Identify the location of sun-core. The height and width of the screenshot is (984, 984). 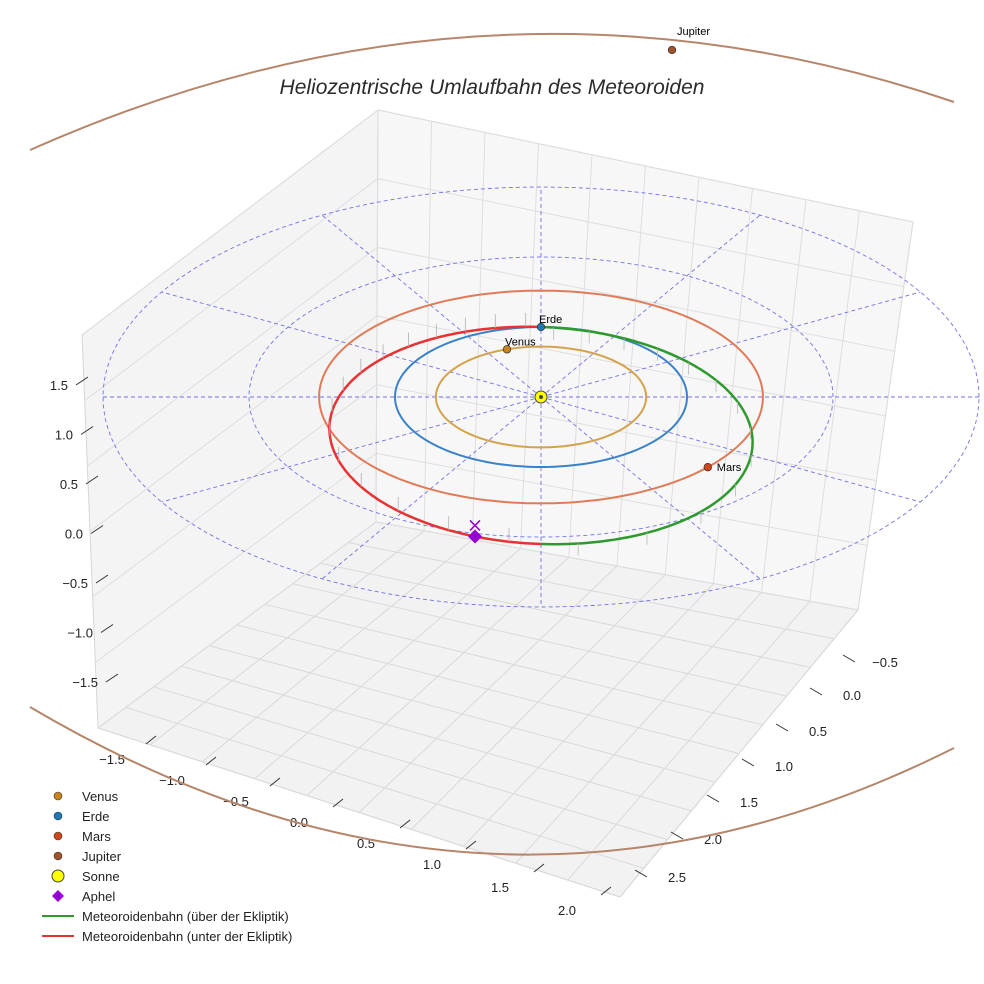
(541, 397).